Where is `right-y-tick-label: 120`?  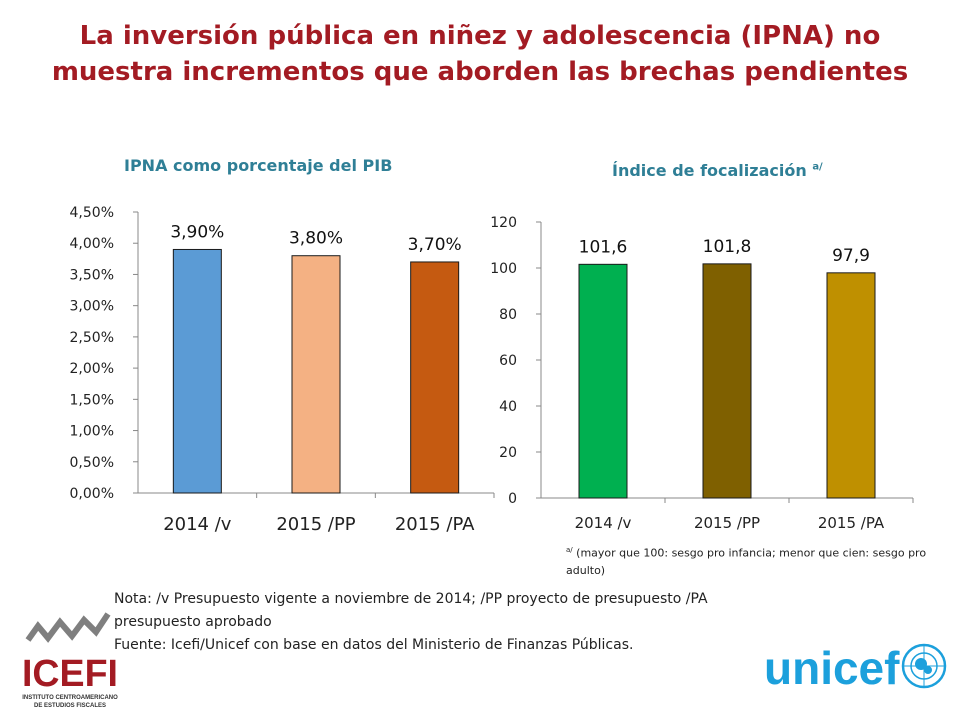
right-y-tick-label: 120 is located at coordinates (503, 223).